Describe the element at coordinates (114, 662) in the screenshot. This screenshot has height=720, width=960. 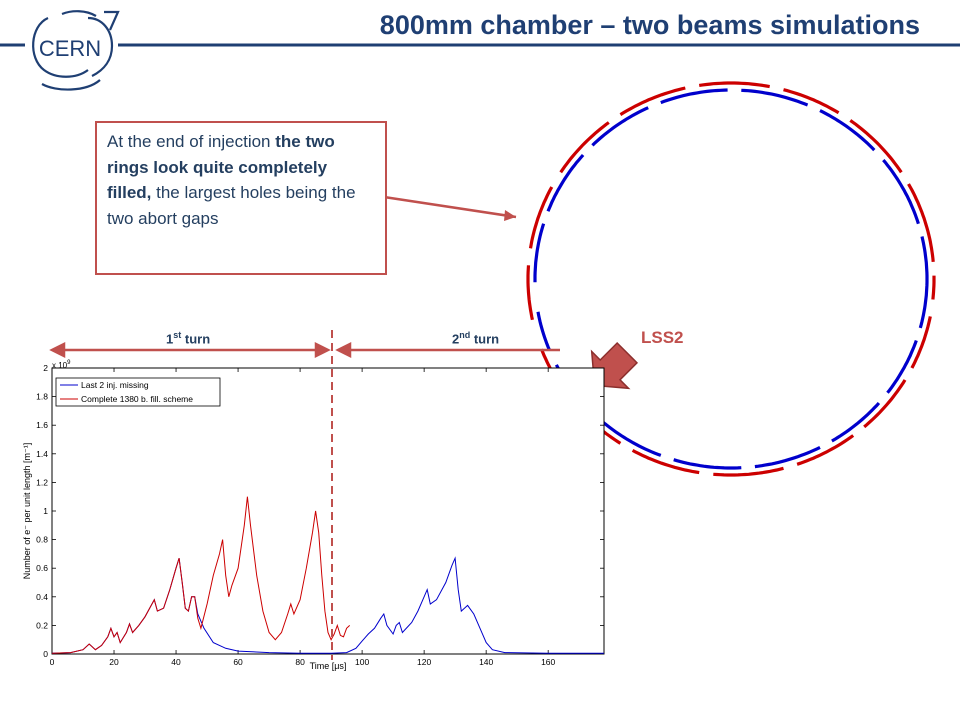
I see `x-tick-label: 20` at that location.